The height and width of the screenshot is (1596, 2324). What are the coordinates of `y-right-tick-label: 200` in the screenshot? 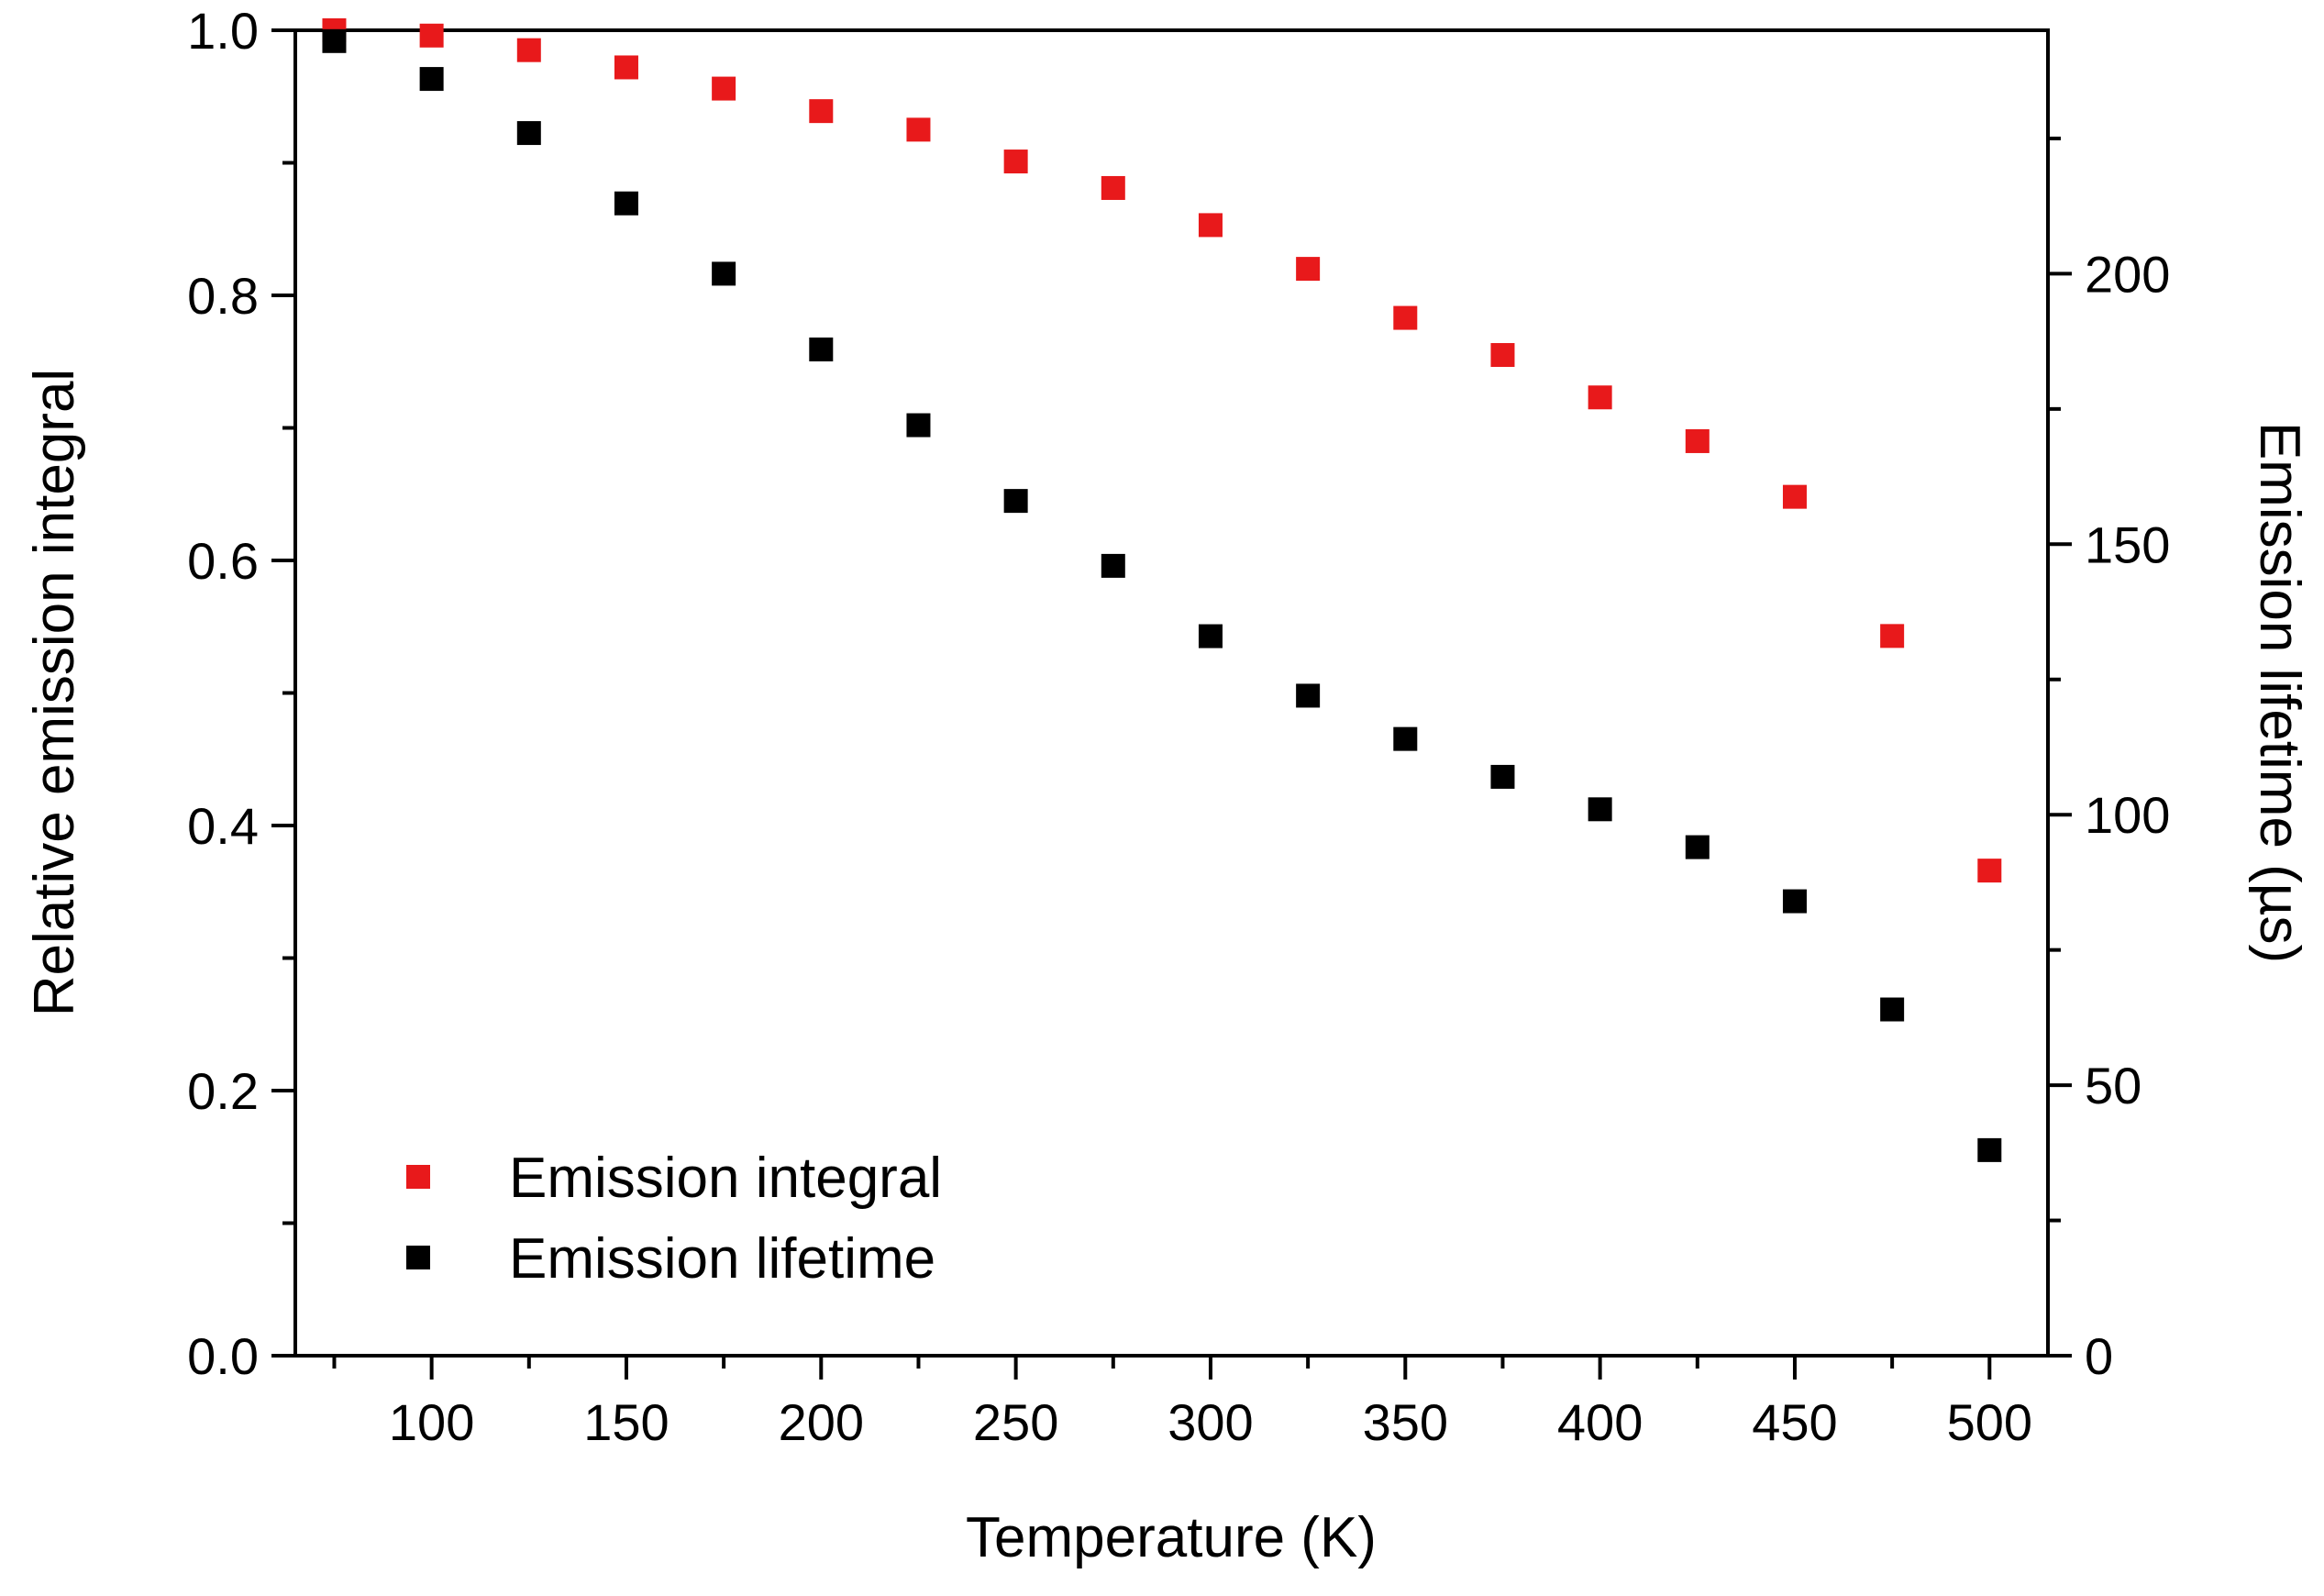 It's located at (2127, 274).